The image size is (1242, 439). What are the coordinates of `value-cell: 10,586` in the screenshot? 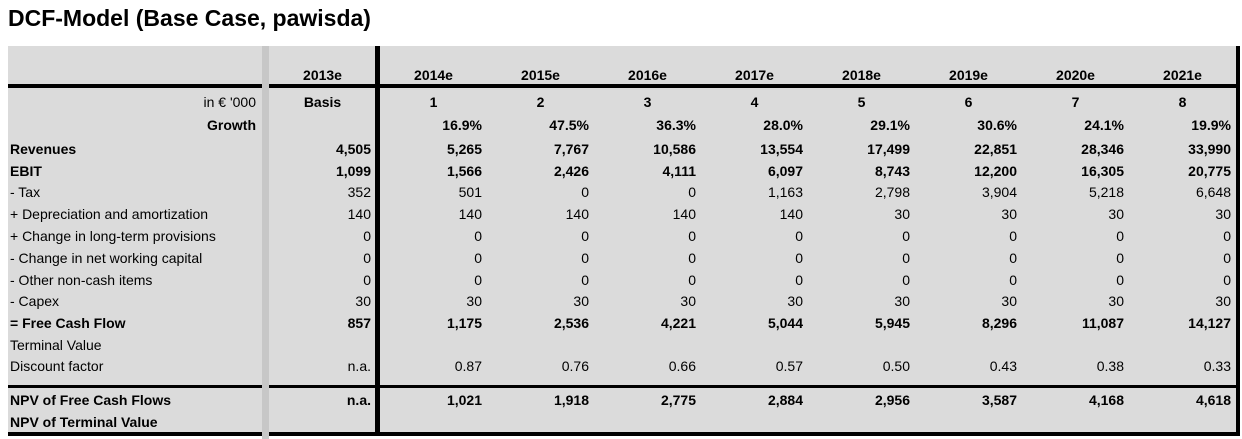 It's located at (674, 149).